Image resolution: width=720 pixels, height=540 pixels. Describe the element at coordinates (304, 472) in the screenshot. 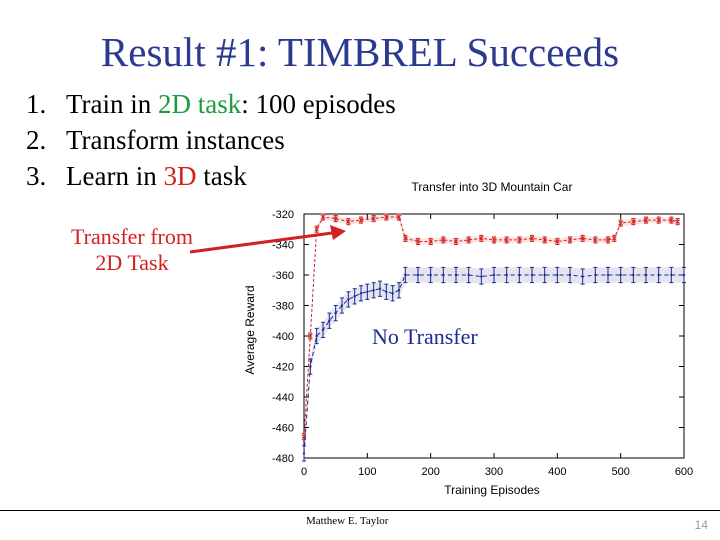

I see `x-tick-label: 0` at that location.